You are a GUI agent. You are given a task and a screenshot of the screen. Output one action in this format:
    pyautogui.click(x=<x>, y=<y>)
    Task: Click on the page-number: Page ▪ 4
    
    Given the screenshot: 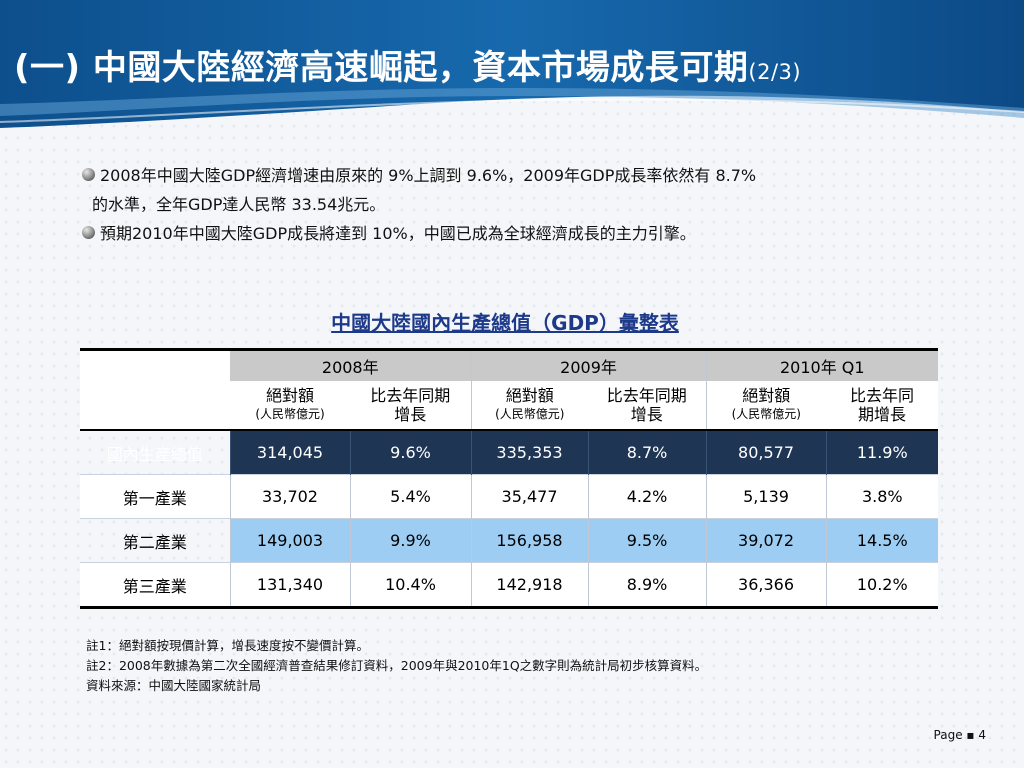 What is the action you would take?
    pyautogui.click(x=959, y=735)
    